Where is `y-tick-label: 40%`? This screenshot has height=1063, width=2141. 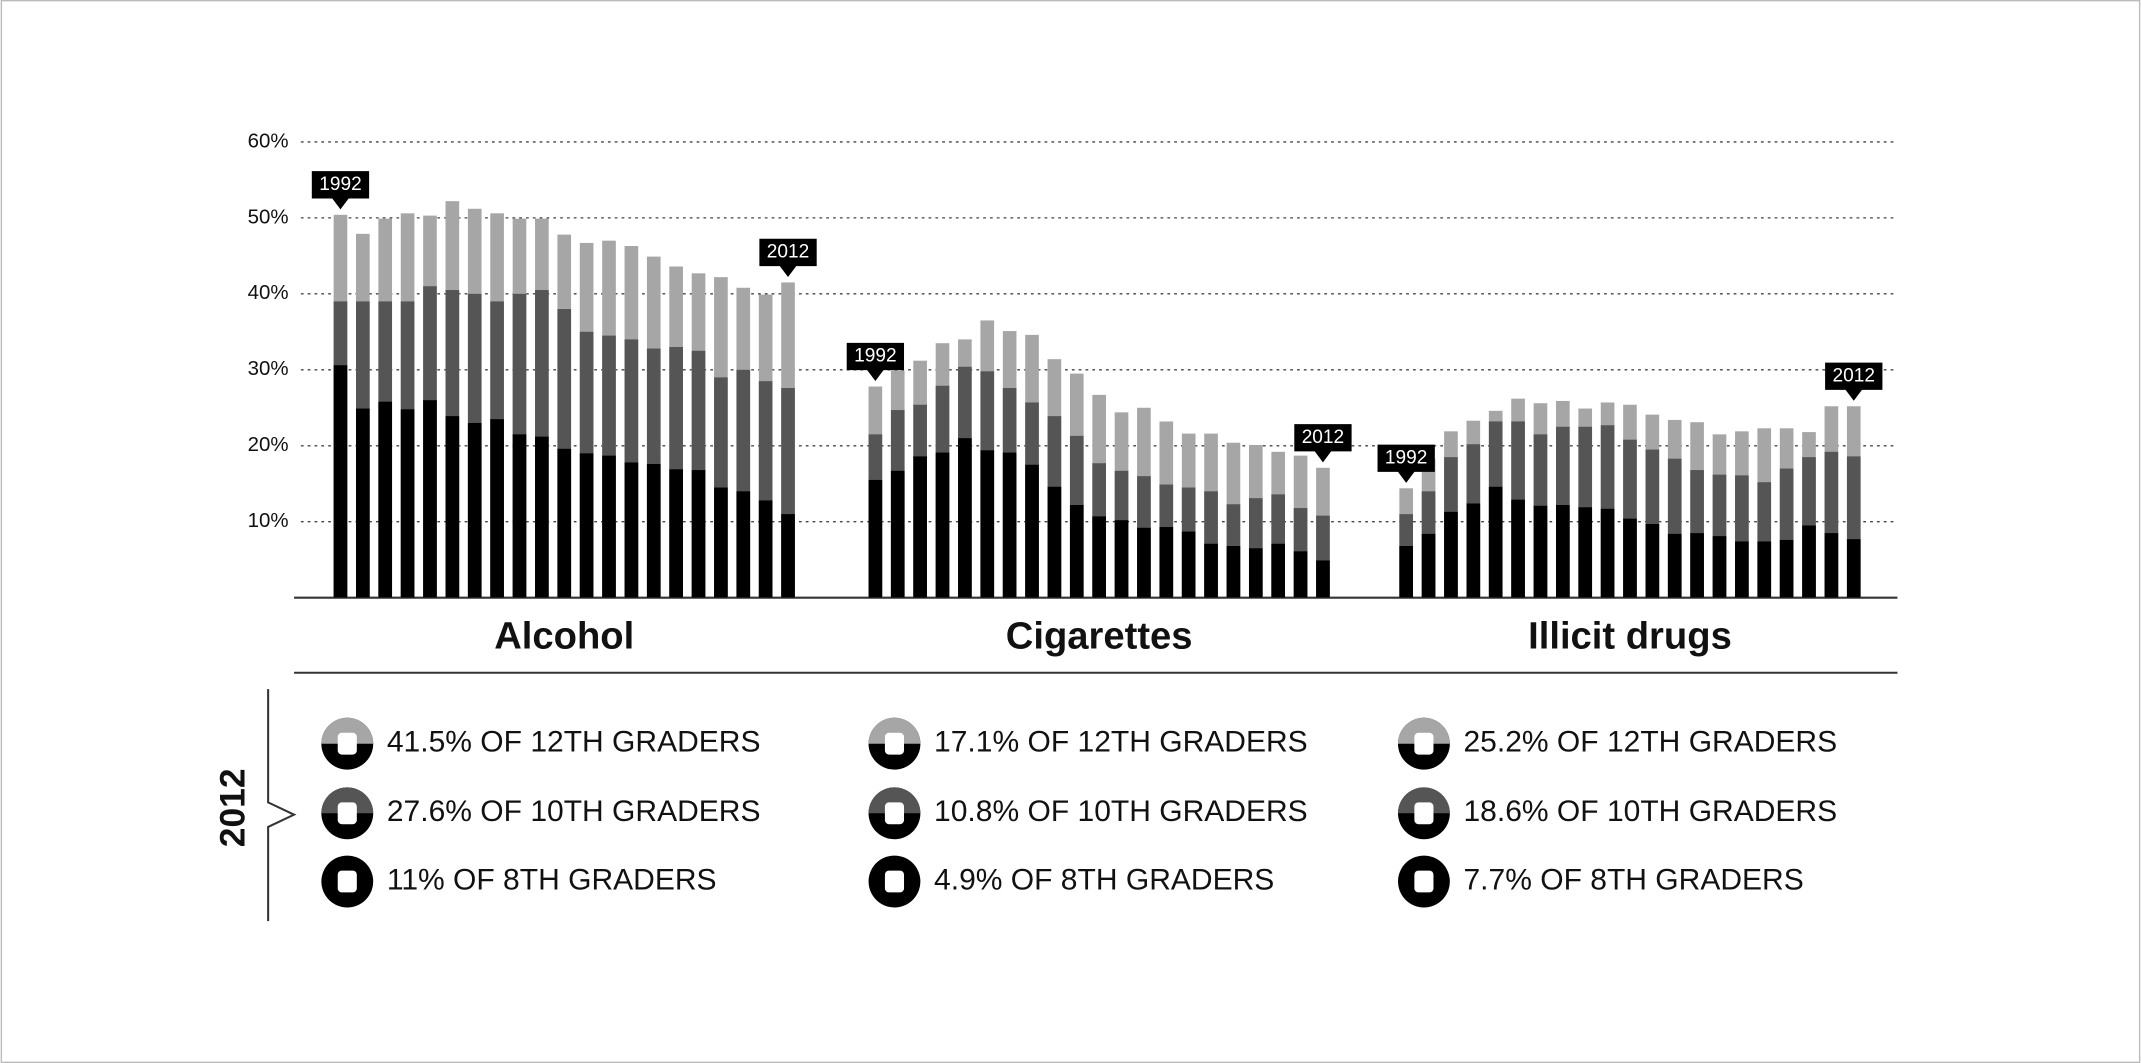
y-tick-label: 40% is located at coordinates (268, 292).